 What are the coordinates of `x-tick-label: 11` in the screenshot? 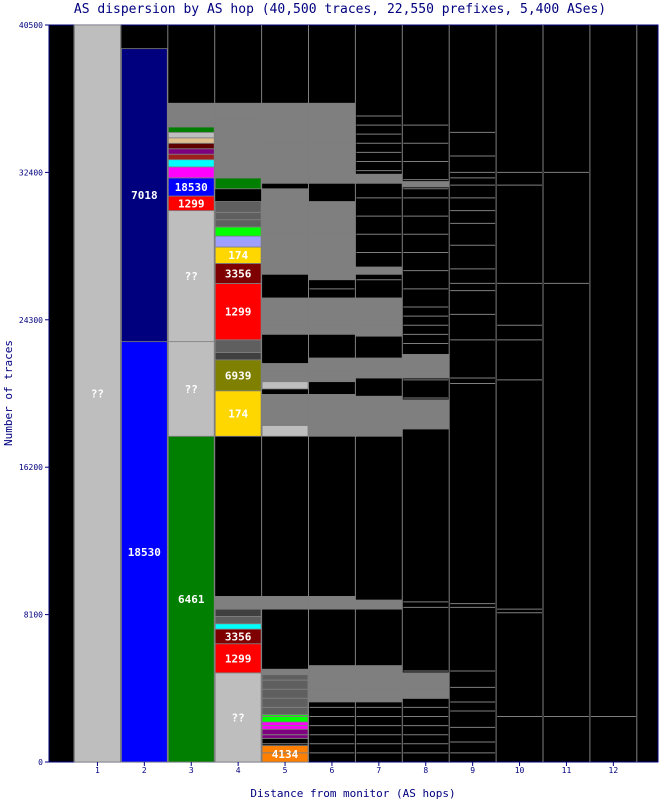 It's located at (567, 770).